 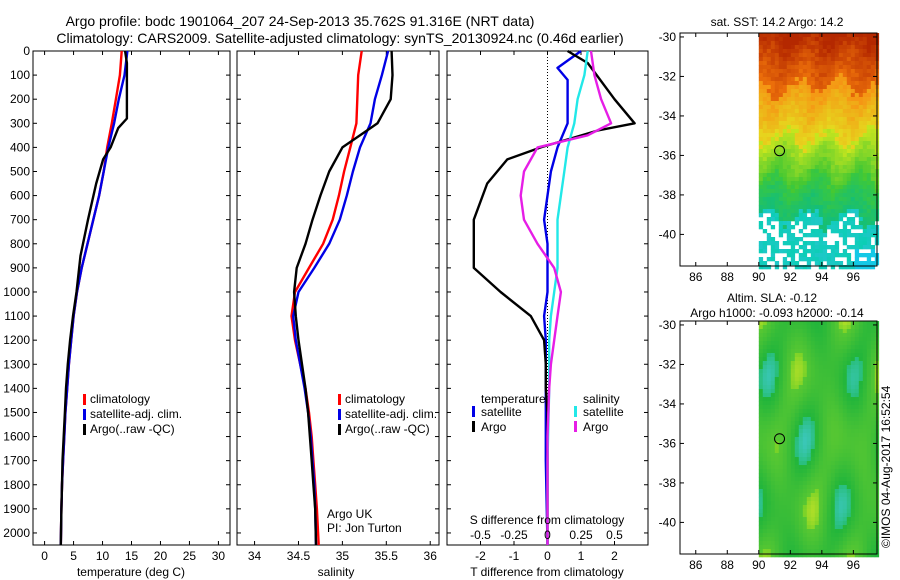 I want to click on depth-tick-label: 700, so click(x=20, y=220).